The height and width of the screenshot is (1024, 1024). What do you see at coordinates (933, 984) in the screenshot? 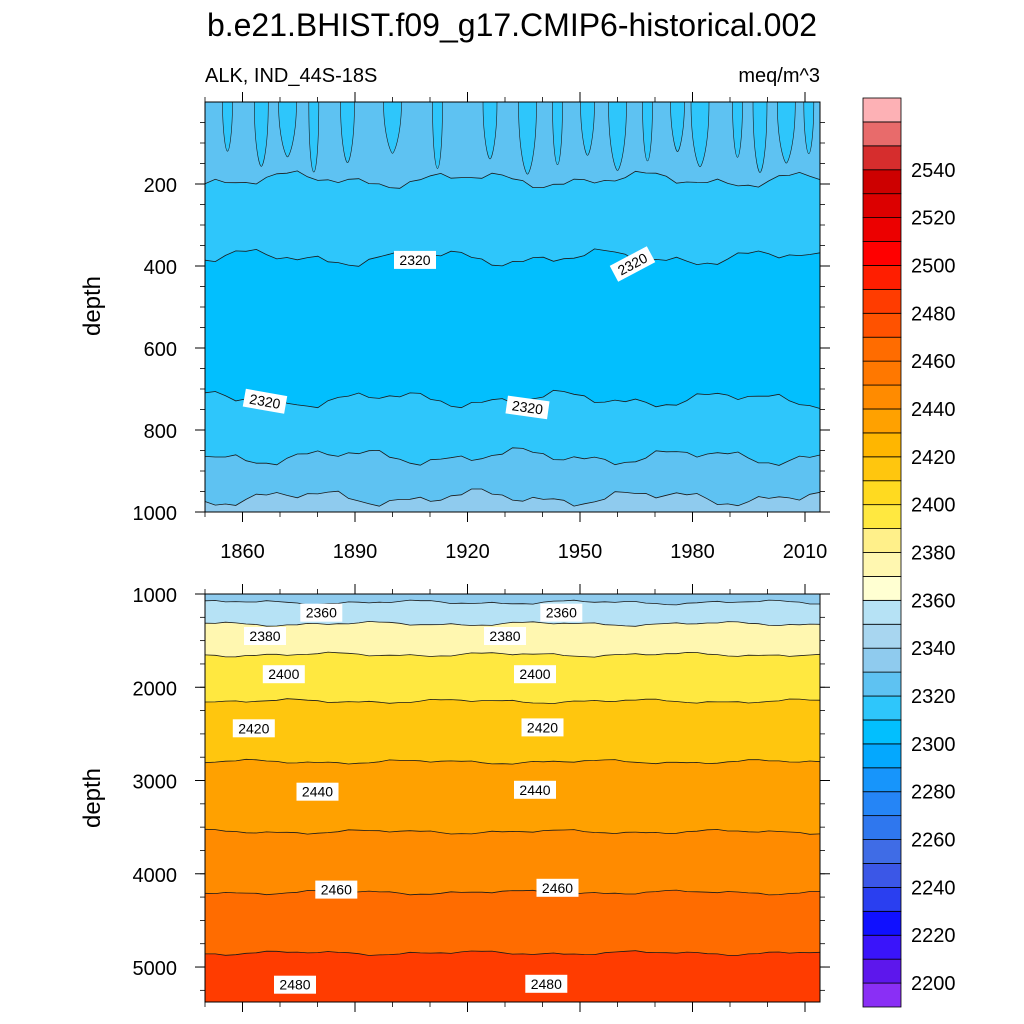
I see `colorbar-label: 2200` at bounding box center [933, 984].